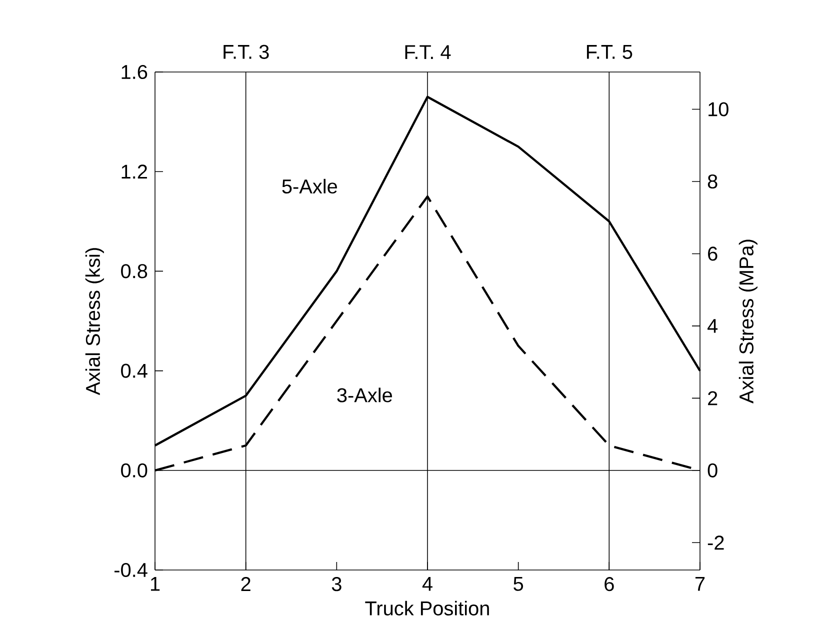 Image resolution: width=820 pixels, height=630 pixels. Describe the element at coordinates (609, 584) in the screenshot. I see `x-tick-label: 6` at that location.